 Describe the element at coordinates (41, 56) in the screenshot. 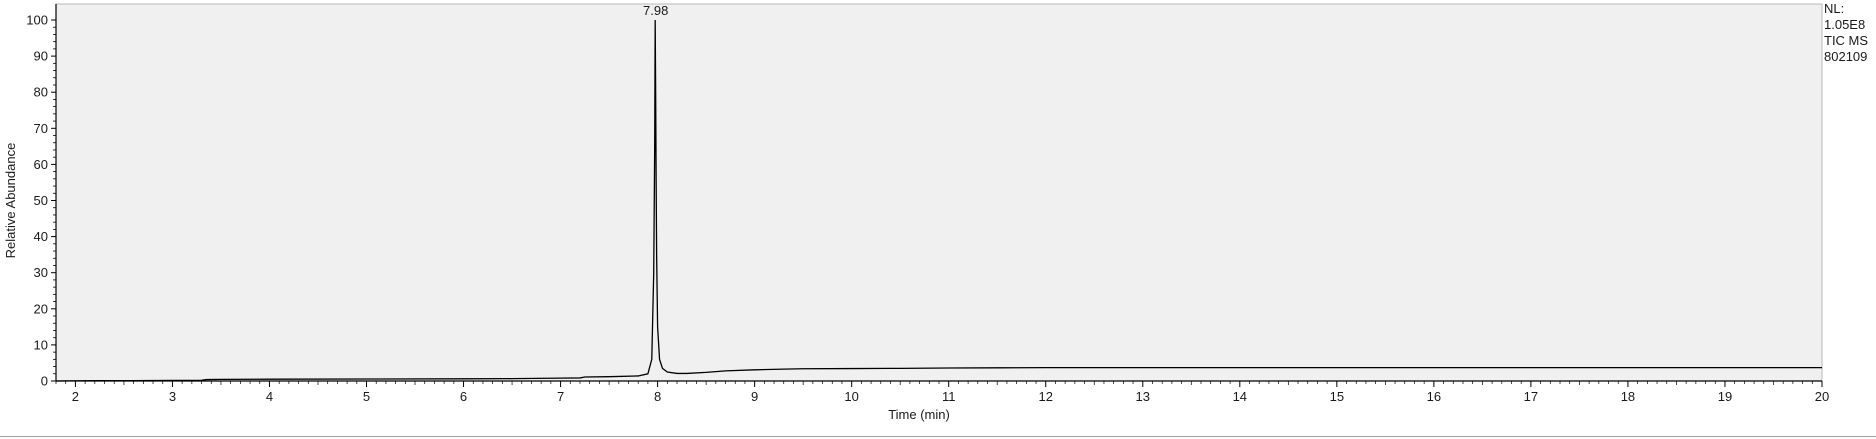

I see `y-tick-label: 90` at that location.